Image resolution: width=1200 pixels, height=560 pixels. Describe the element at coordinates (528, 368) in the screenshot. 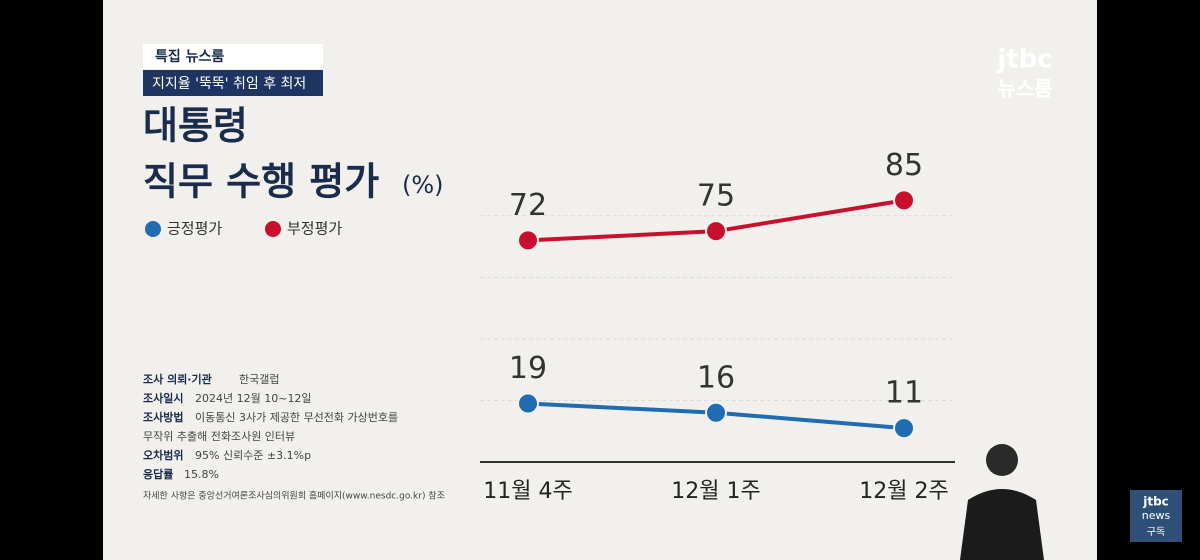

I see `data-label: 19` at that location.